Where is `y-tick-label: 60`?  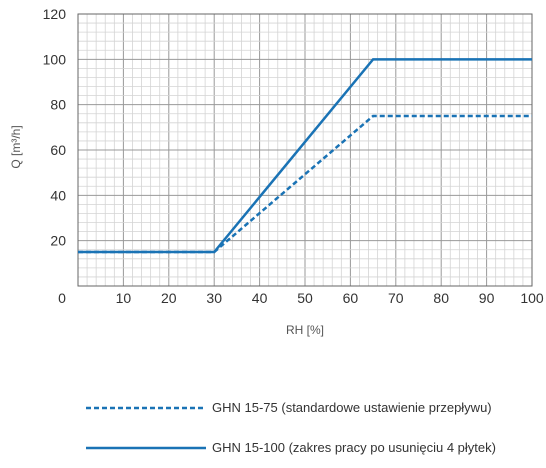 y-tick-label: 60 is located at coordinates (58, 150).